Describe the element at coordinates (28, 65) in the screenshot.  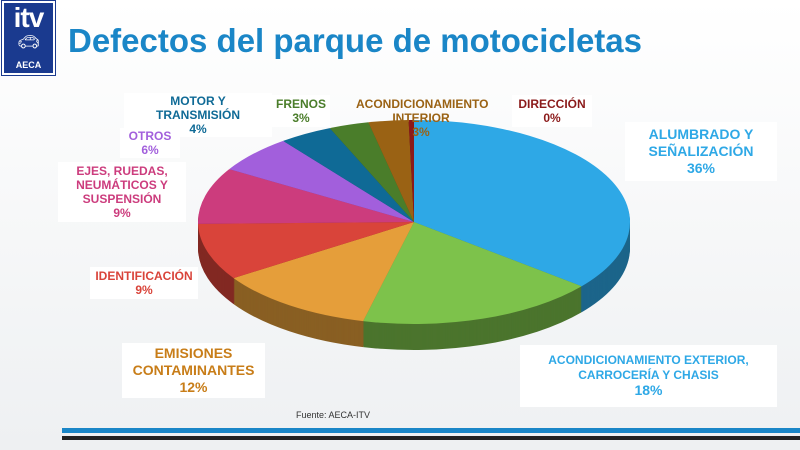
I see `logo-sub: AECA` at that location.